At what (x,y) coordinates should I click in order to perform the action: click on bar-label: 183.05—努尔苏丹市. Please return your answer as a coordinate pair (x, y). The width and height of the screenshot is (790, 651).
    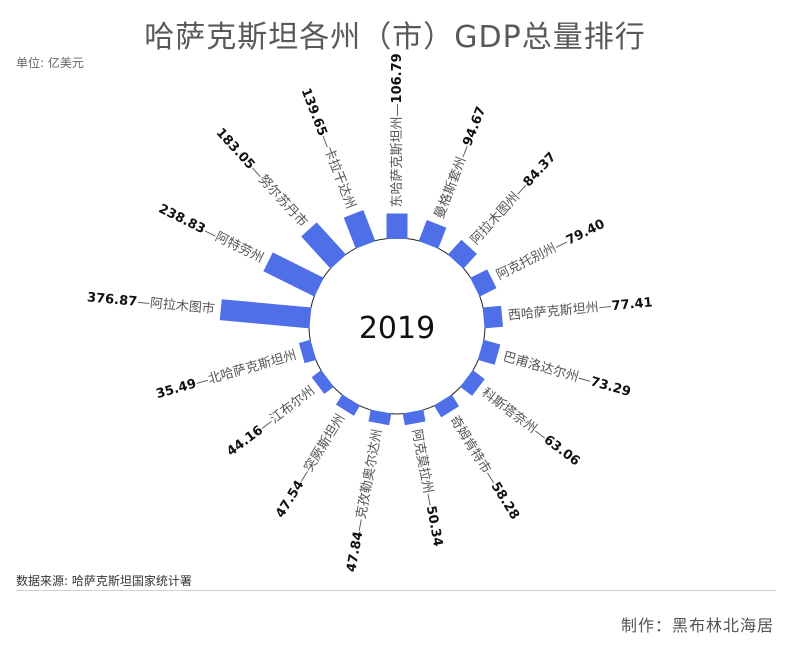
    Looking at the image, I should click on (262, 178).